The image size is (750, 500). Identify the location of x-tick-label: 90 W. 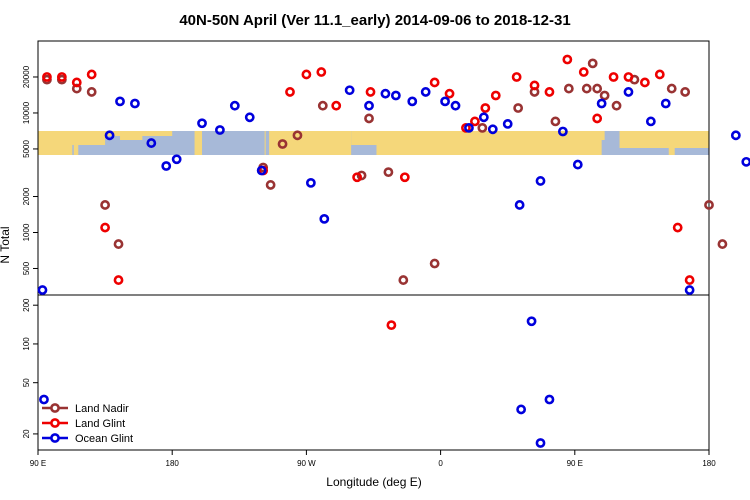
(306, 463).